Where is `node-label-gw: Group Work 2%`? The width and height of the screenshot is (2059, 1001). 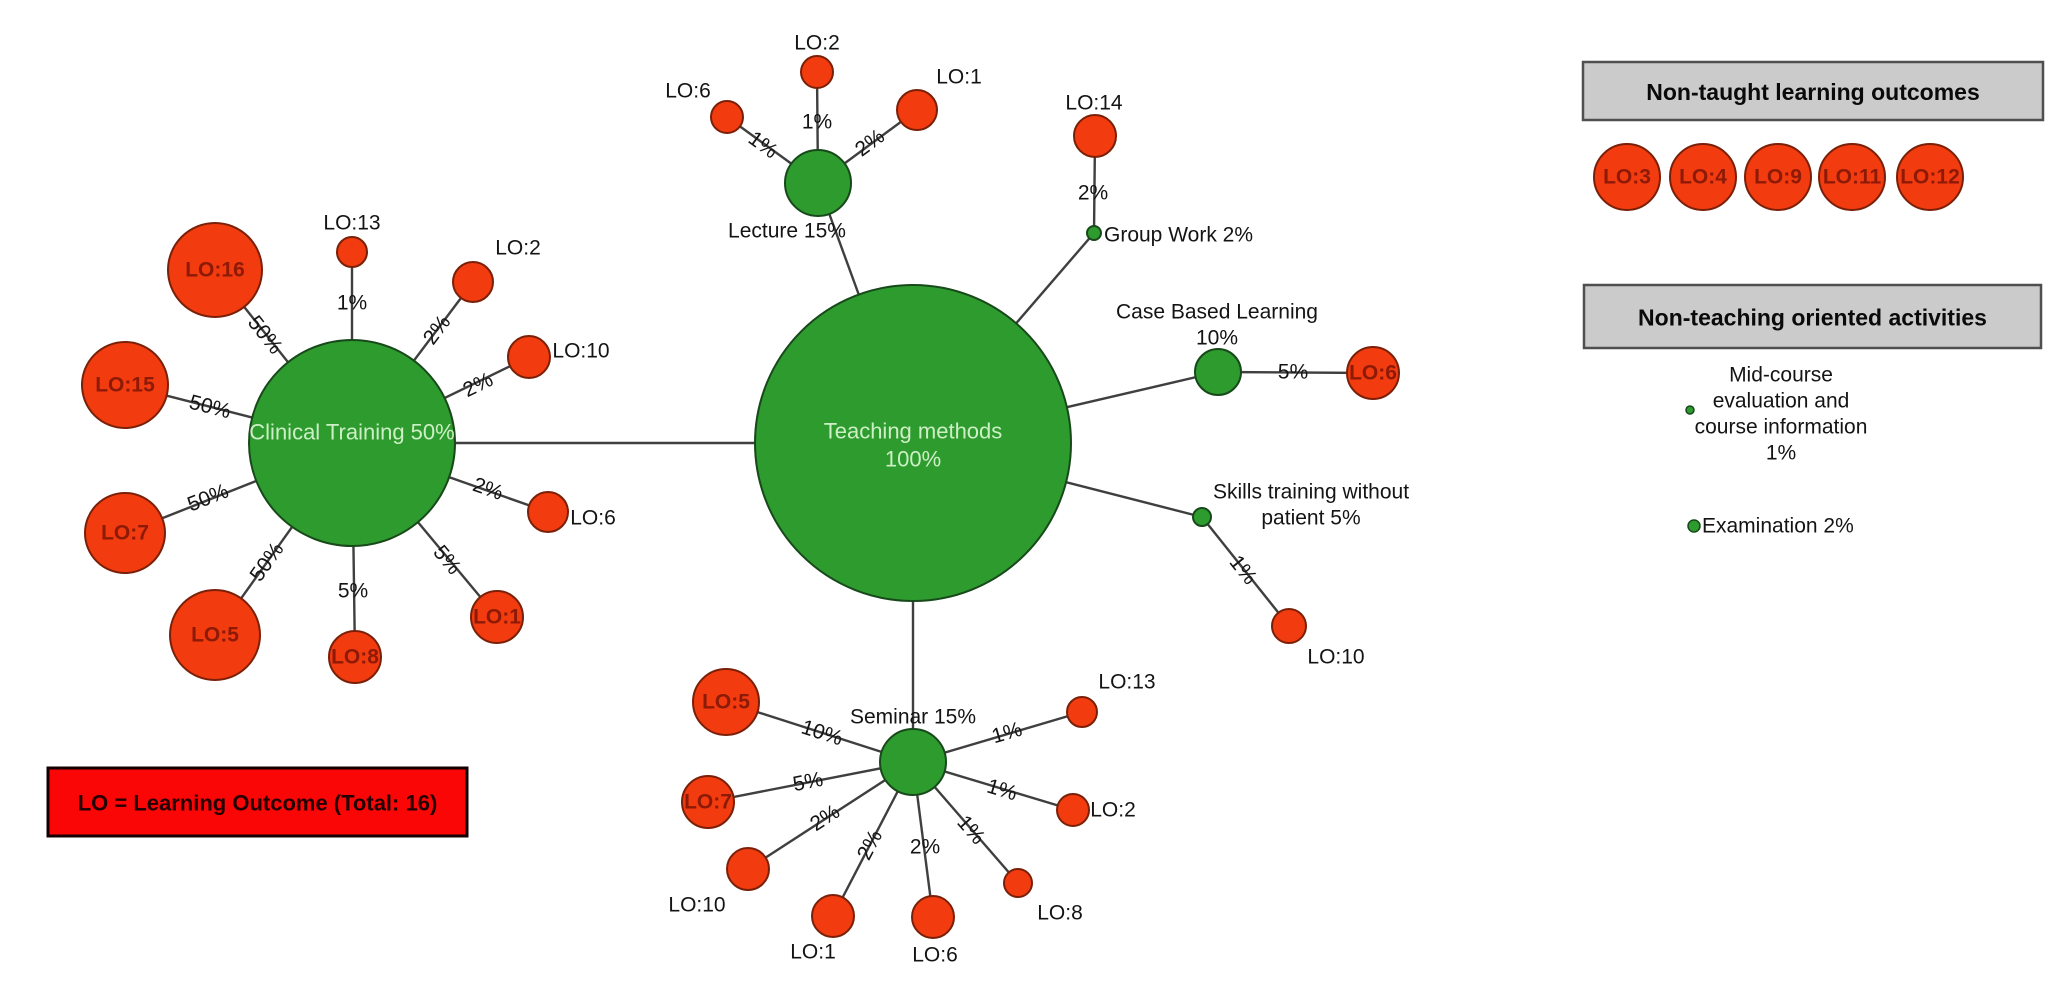 node-label-gw: Group Work 2% is located at coordinates (1178, 235).